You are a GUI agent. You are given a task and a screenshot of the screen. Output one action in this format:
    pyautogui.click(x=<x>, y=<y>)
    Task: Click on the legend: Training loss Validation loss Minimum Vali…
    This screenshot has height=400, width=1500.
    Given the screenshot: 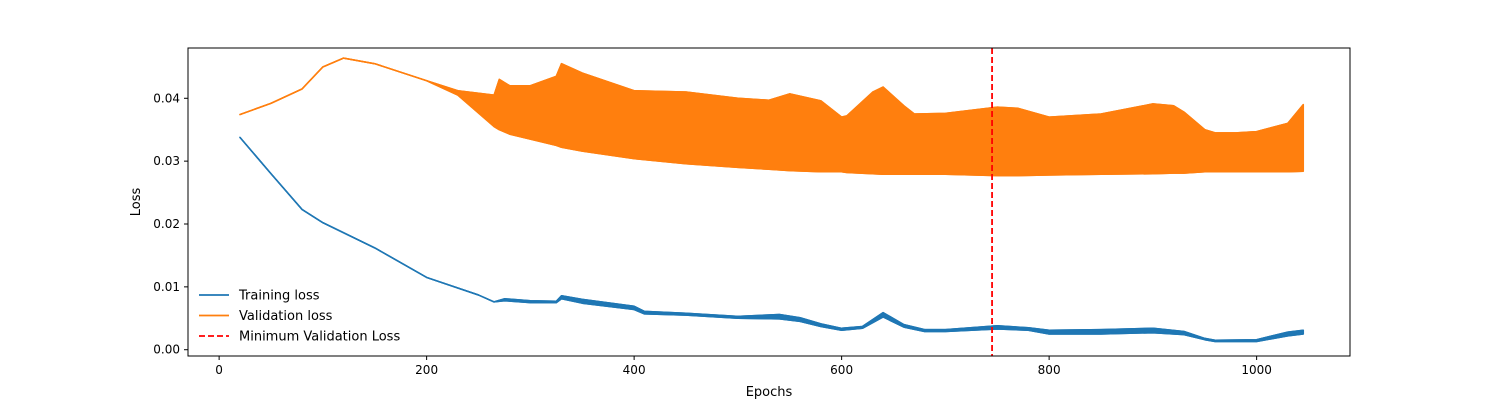 What is the action you would take?
    pyautogui.click(x=299, y=317)
    